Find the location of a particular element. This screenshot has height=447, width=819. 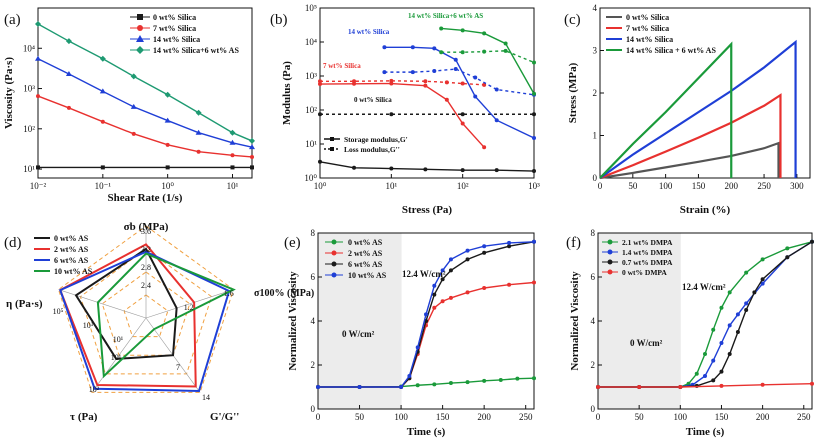

legend-label-d-3: 10 wt% AS is located at coordinates (73, 271).